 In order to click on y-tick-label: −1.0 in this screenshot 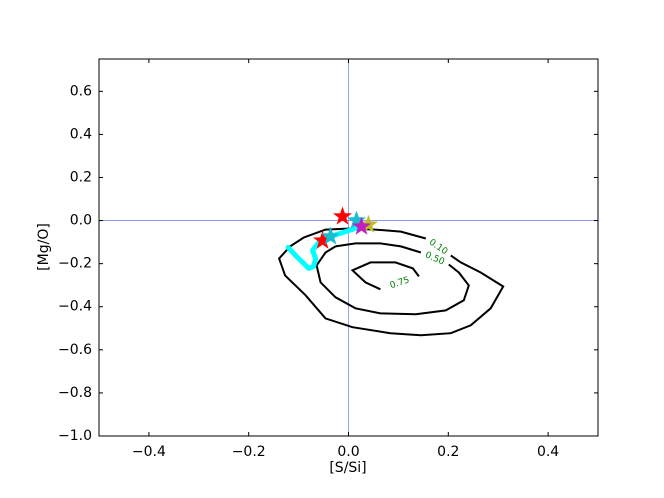, I will do `click(75, 436)`.